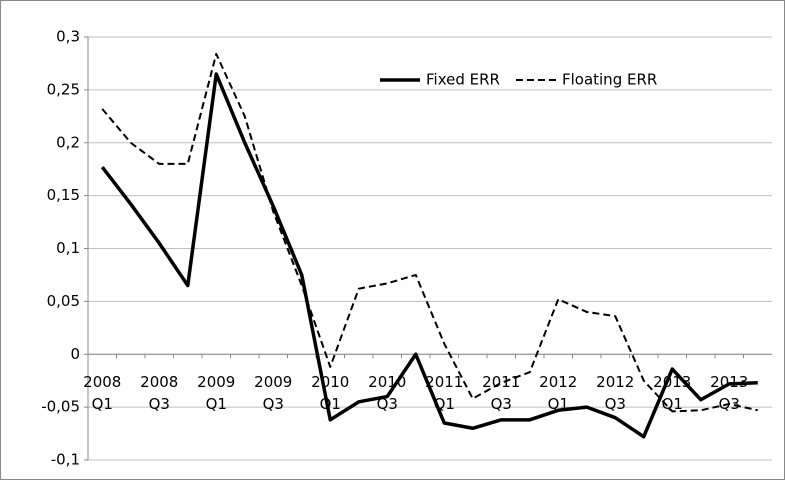 The image size is (785, 480). Describe the element at coordinates (102, 393) in the screenshot. I see `x-tick-label: 2008 Q1` at that location.